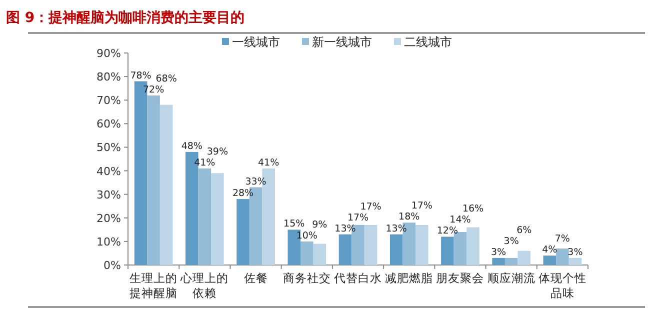 The image size is (653, 335). Describe the element at coordinates (154, 285) in the screenshot. I see `x-tick-label: 生理上的提神醒脑` at that location.